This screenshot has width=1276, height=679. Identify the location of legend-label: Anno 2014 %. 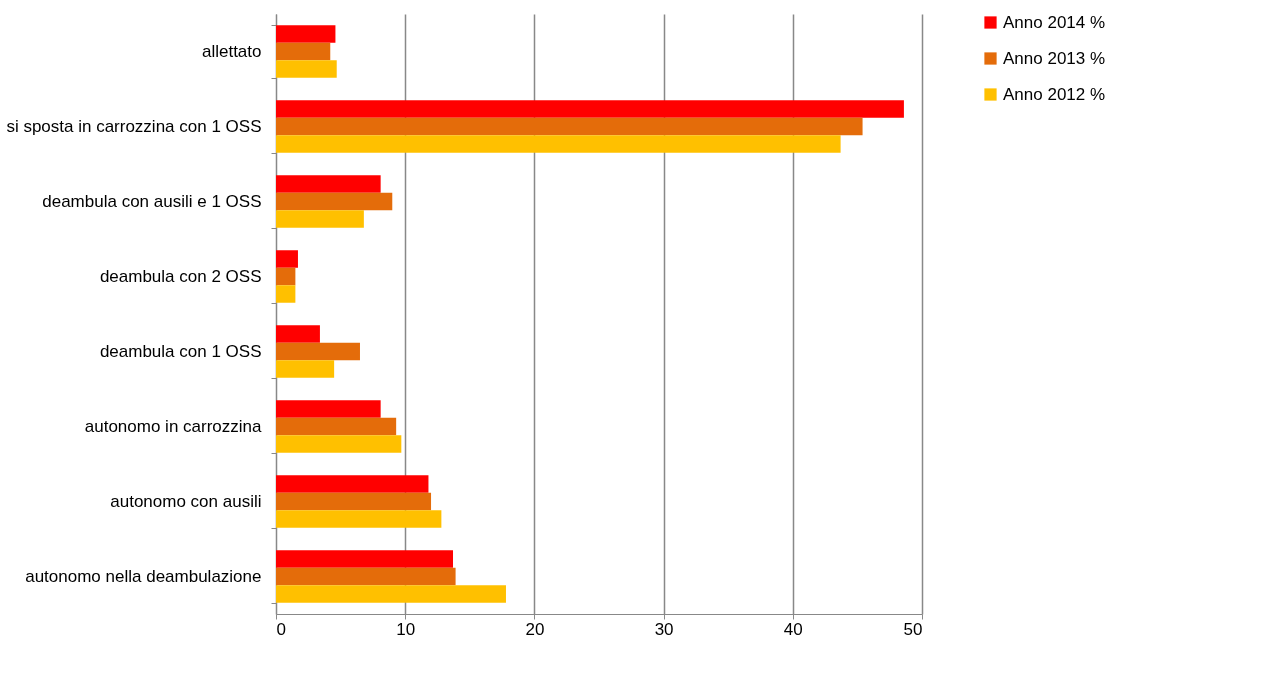
(1054, 22).